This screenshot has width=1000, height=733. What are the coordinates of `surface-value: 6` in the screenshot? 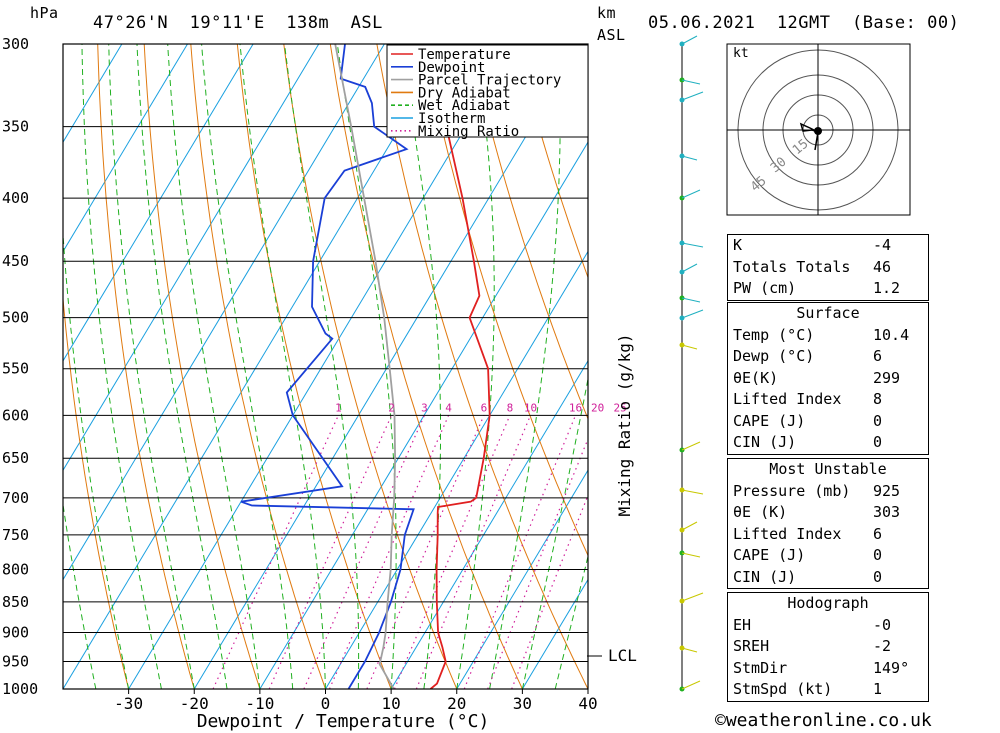 It's located at (878, 356).